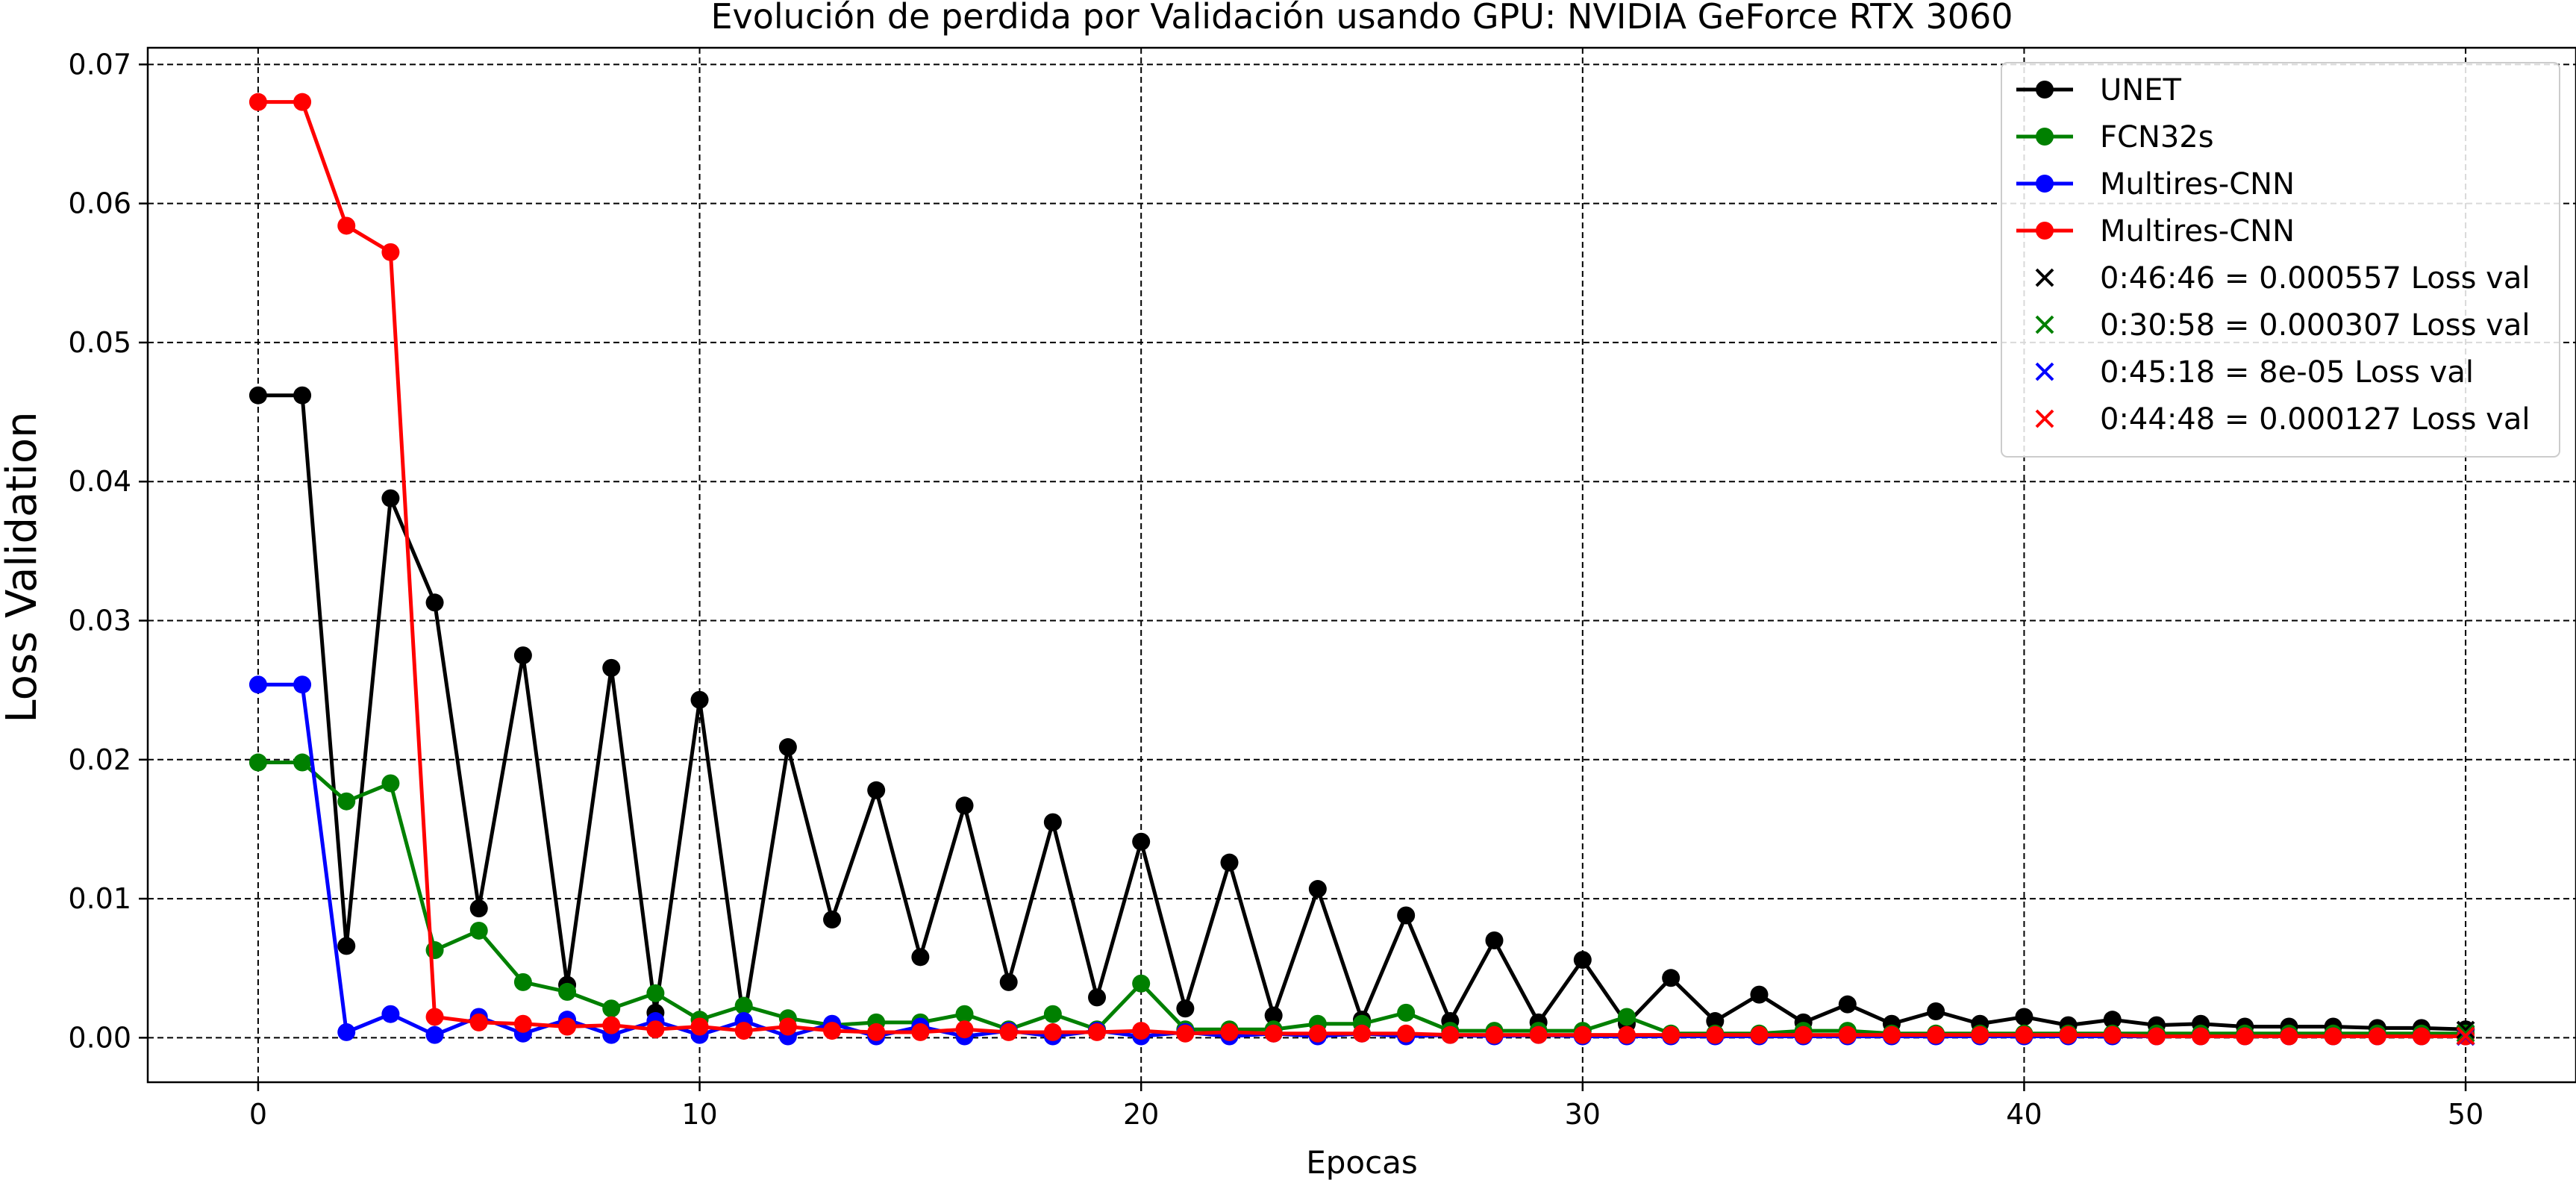 Image resolution: width=2576 pixels, height=1180 pixels. Describe the element at coordinates (99, 64) in the screenshot. I see `y-tick-label: 0.07` at that location.